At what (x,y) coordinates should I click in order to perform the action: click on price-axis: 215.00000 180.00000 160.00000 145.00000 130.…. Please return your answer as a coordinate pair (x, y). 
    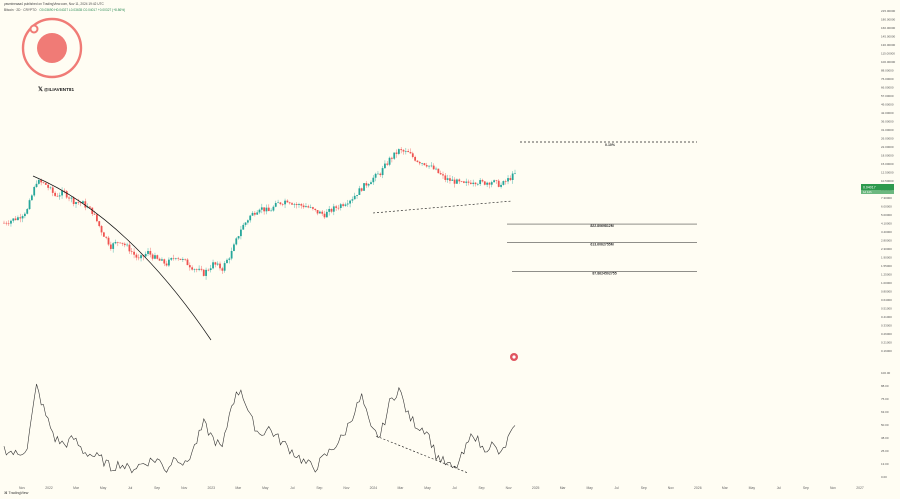
    Looking at the image, I should click on (888, 181).